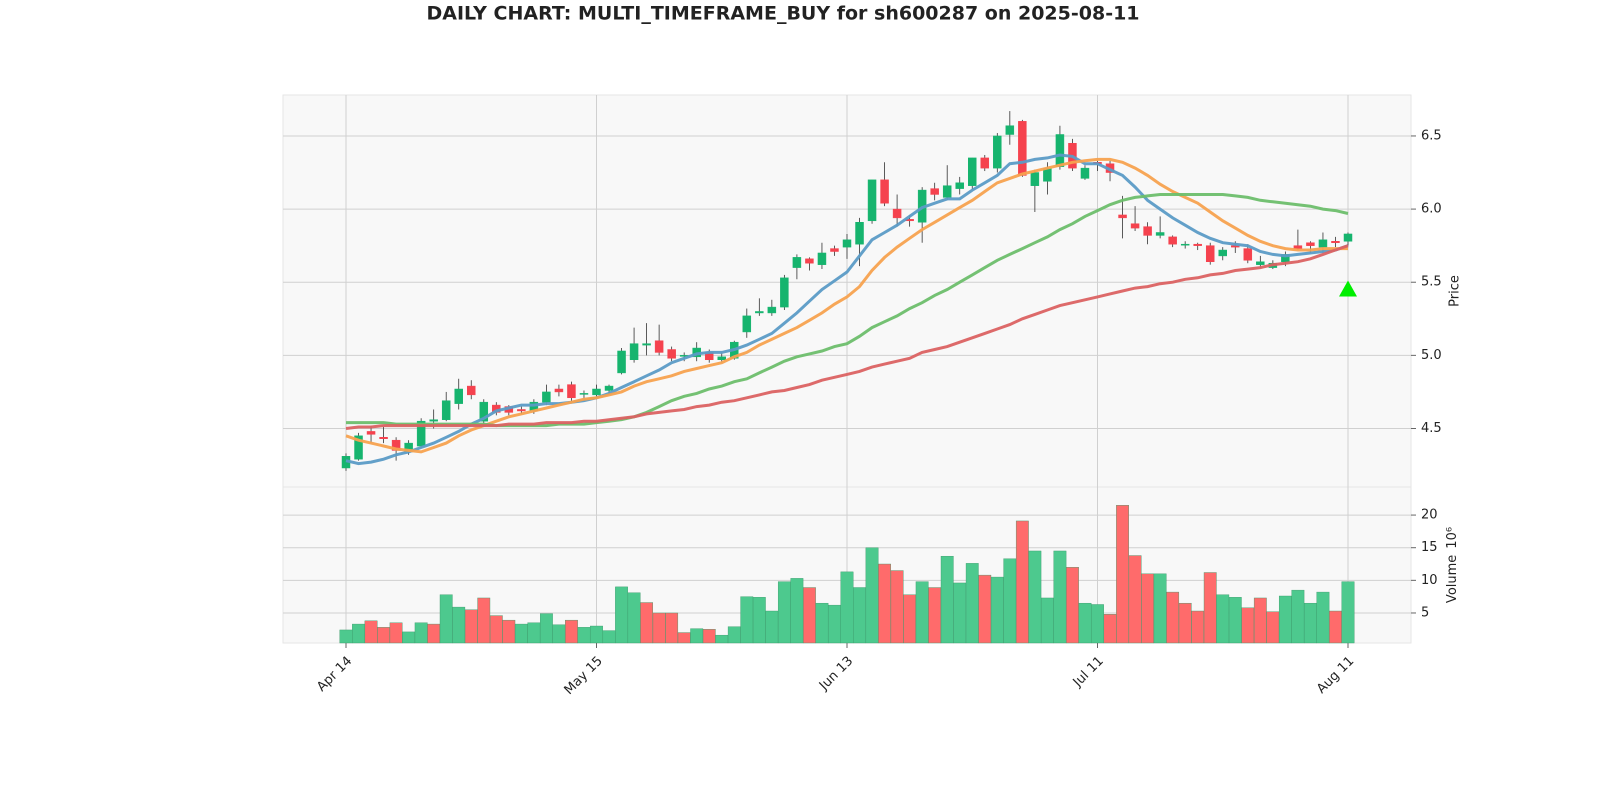  Describe the element at coordinates (847, 337) in the screenshot. I see `ma-line` at that location.